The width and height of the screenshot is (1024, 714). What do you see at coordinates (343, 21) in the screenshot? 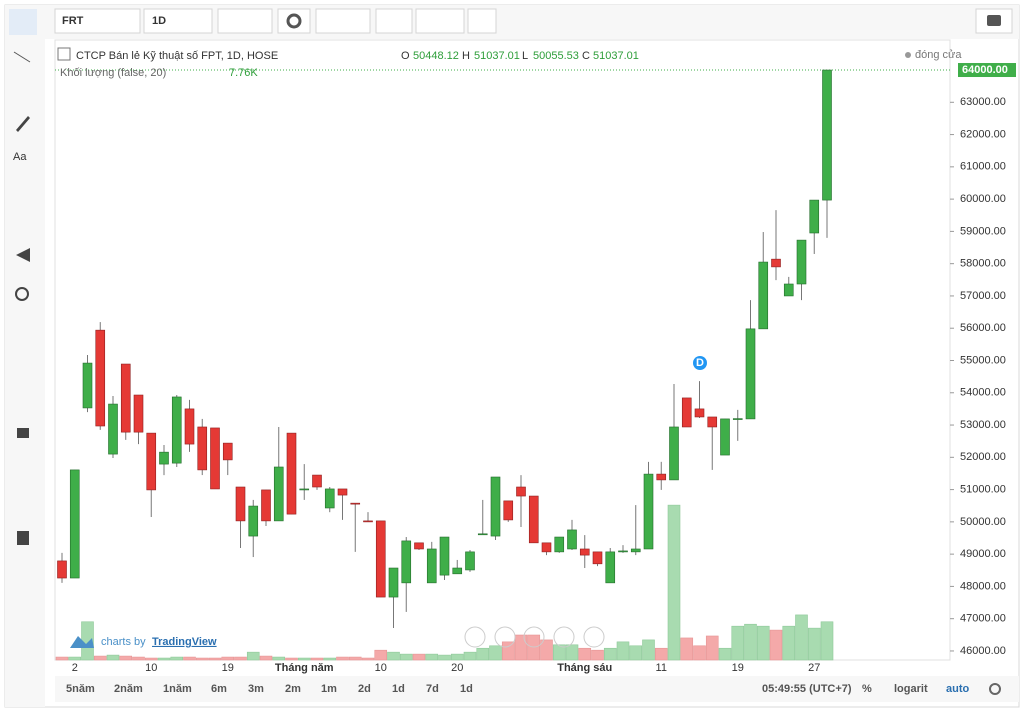
I see `indicators-btn` at bounding box center [343, 21].